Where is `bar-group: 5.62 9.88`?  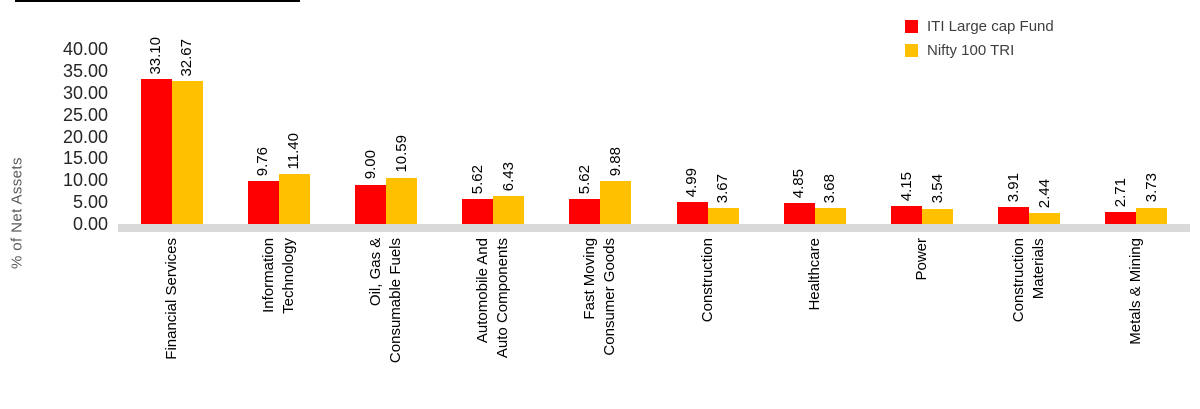 bar-group: 5.62 9.88 is located at coordinates (600, 112).